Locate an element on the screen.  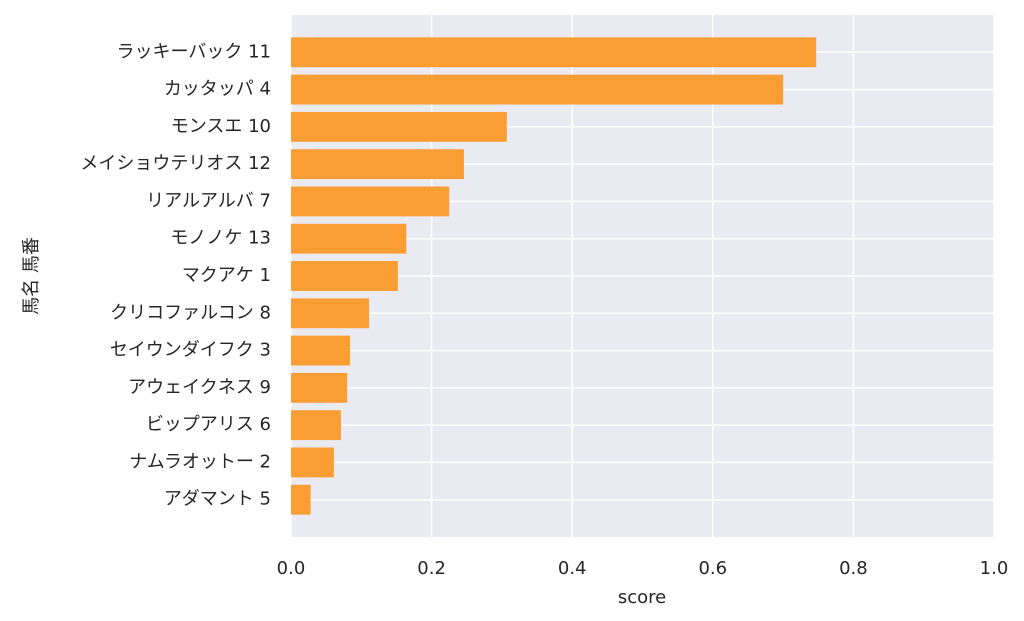
y-tick-label: マクアケ 1 is located at coordinates (226, 275).